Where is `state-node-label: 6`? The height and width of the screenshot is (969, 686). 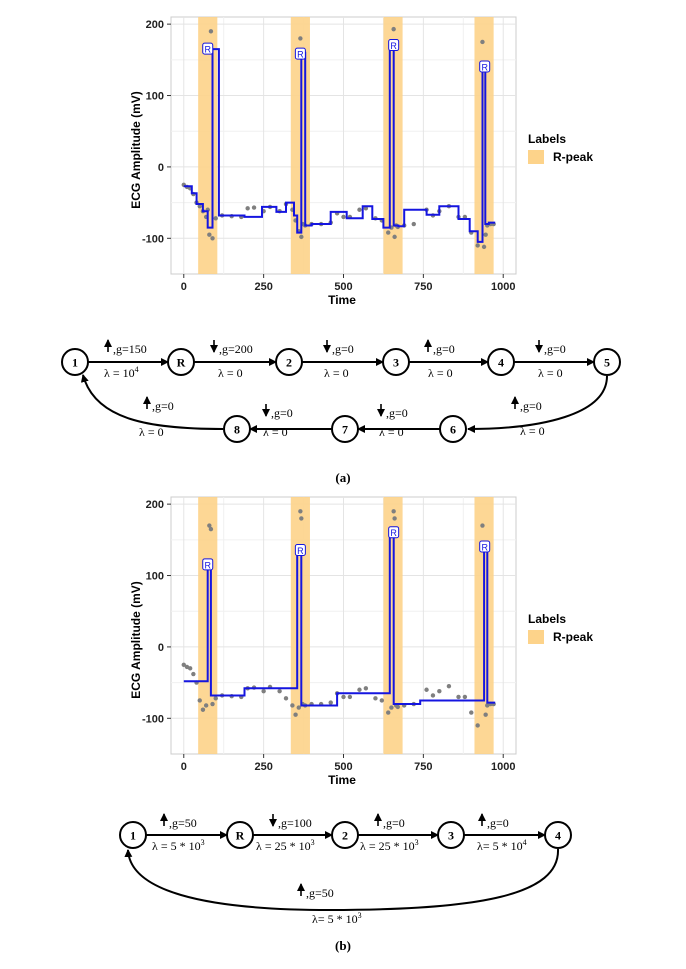 state-node-label: 6 is located at coordinates (453, 430).